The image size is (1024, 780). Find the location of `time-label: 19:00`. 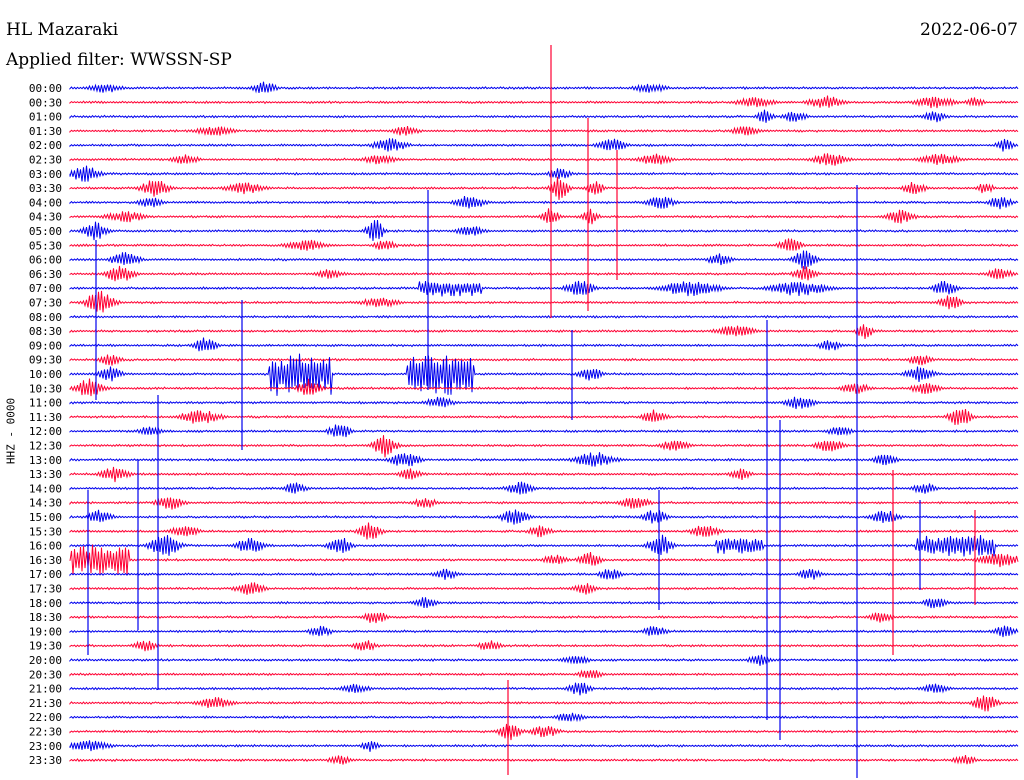

time-label: 19:00 is located at coordinates (45, 631).